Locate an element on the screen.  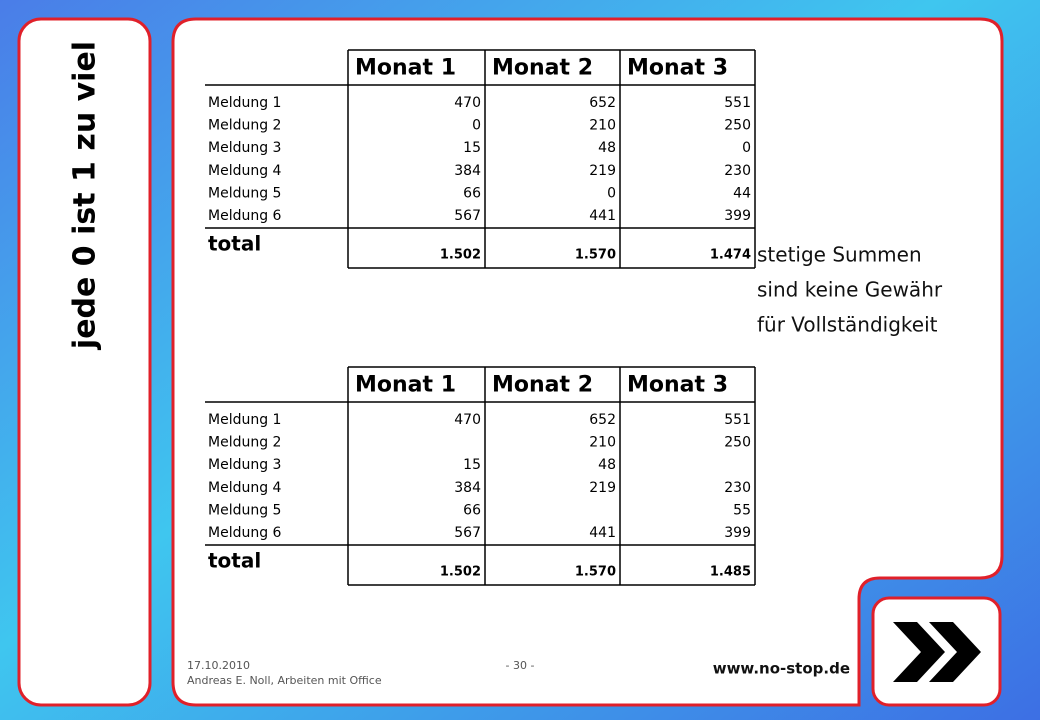
note-line: für Vollständigkeit is located at coordinates (847, 325).